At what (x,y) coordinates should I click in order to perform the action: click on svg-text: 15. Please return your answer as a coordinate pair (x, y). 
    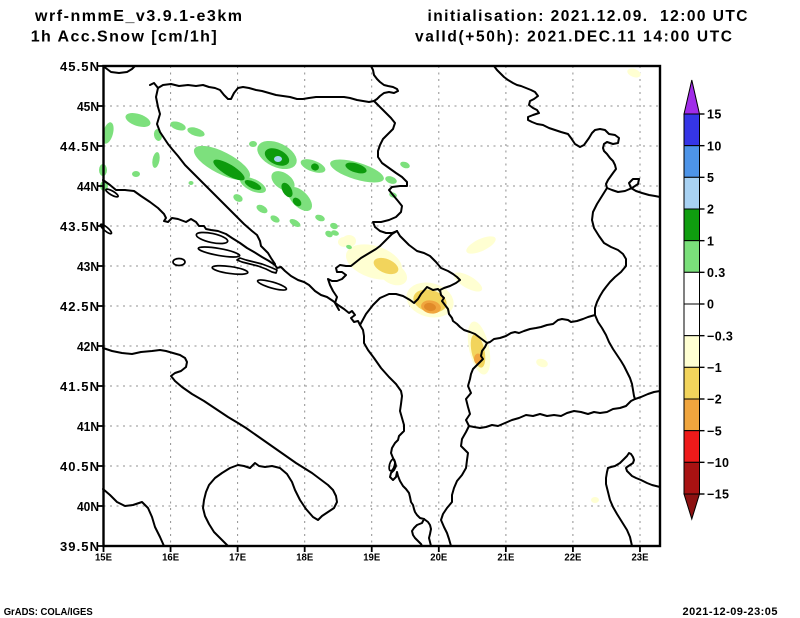
    Looking at the image, I should click on (714, 115).